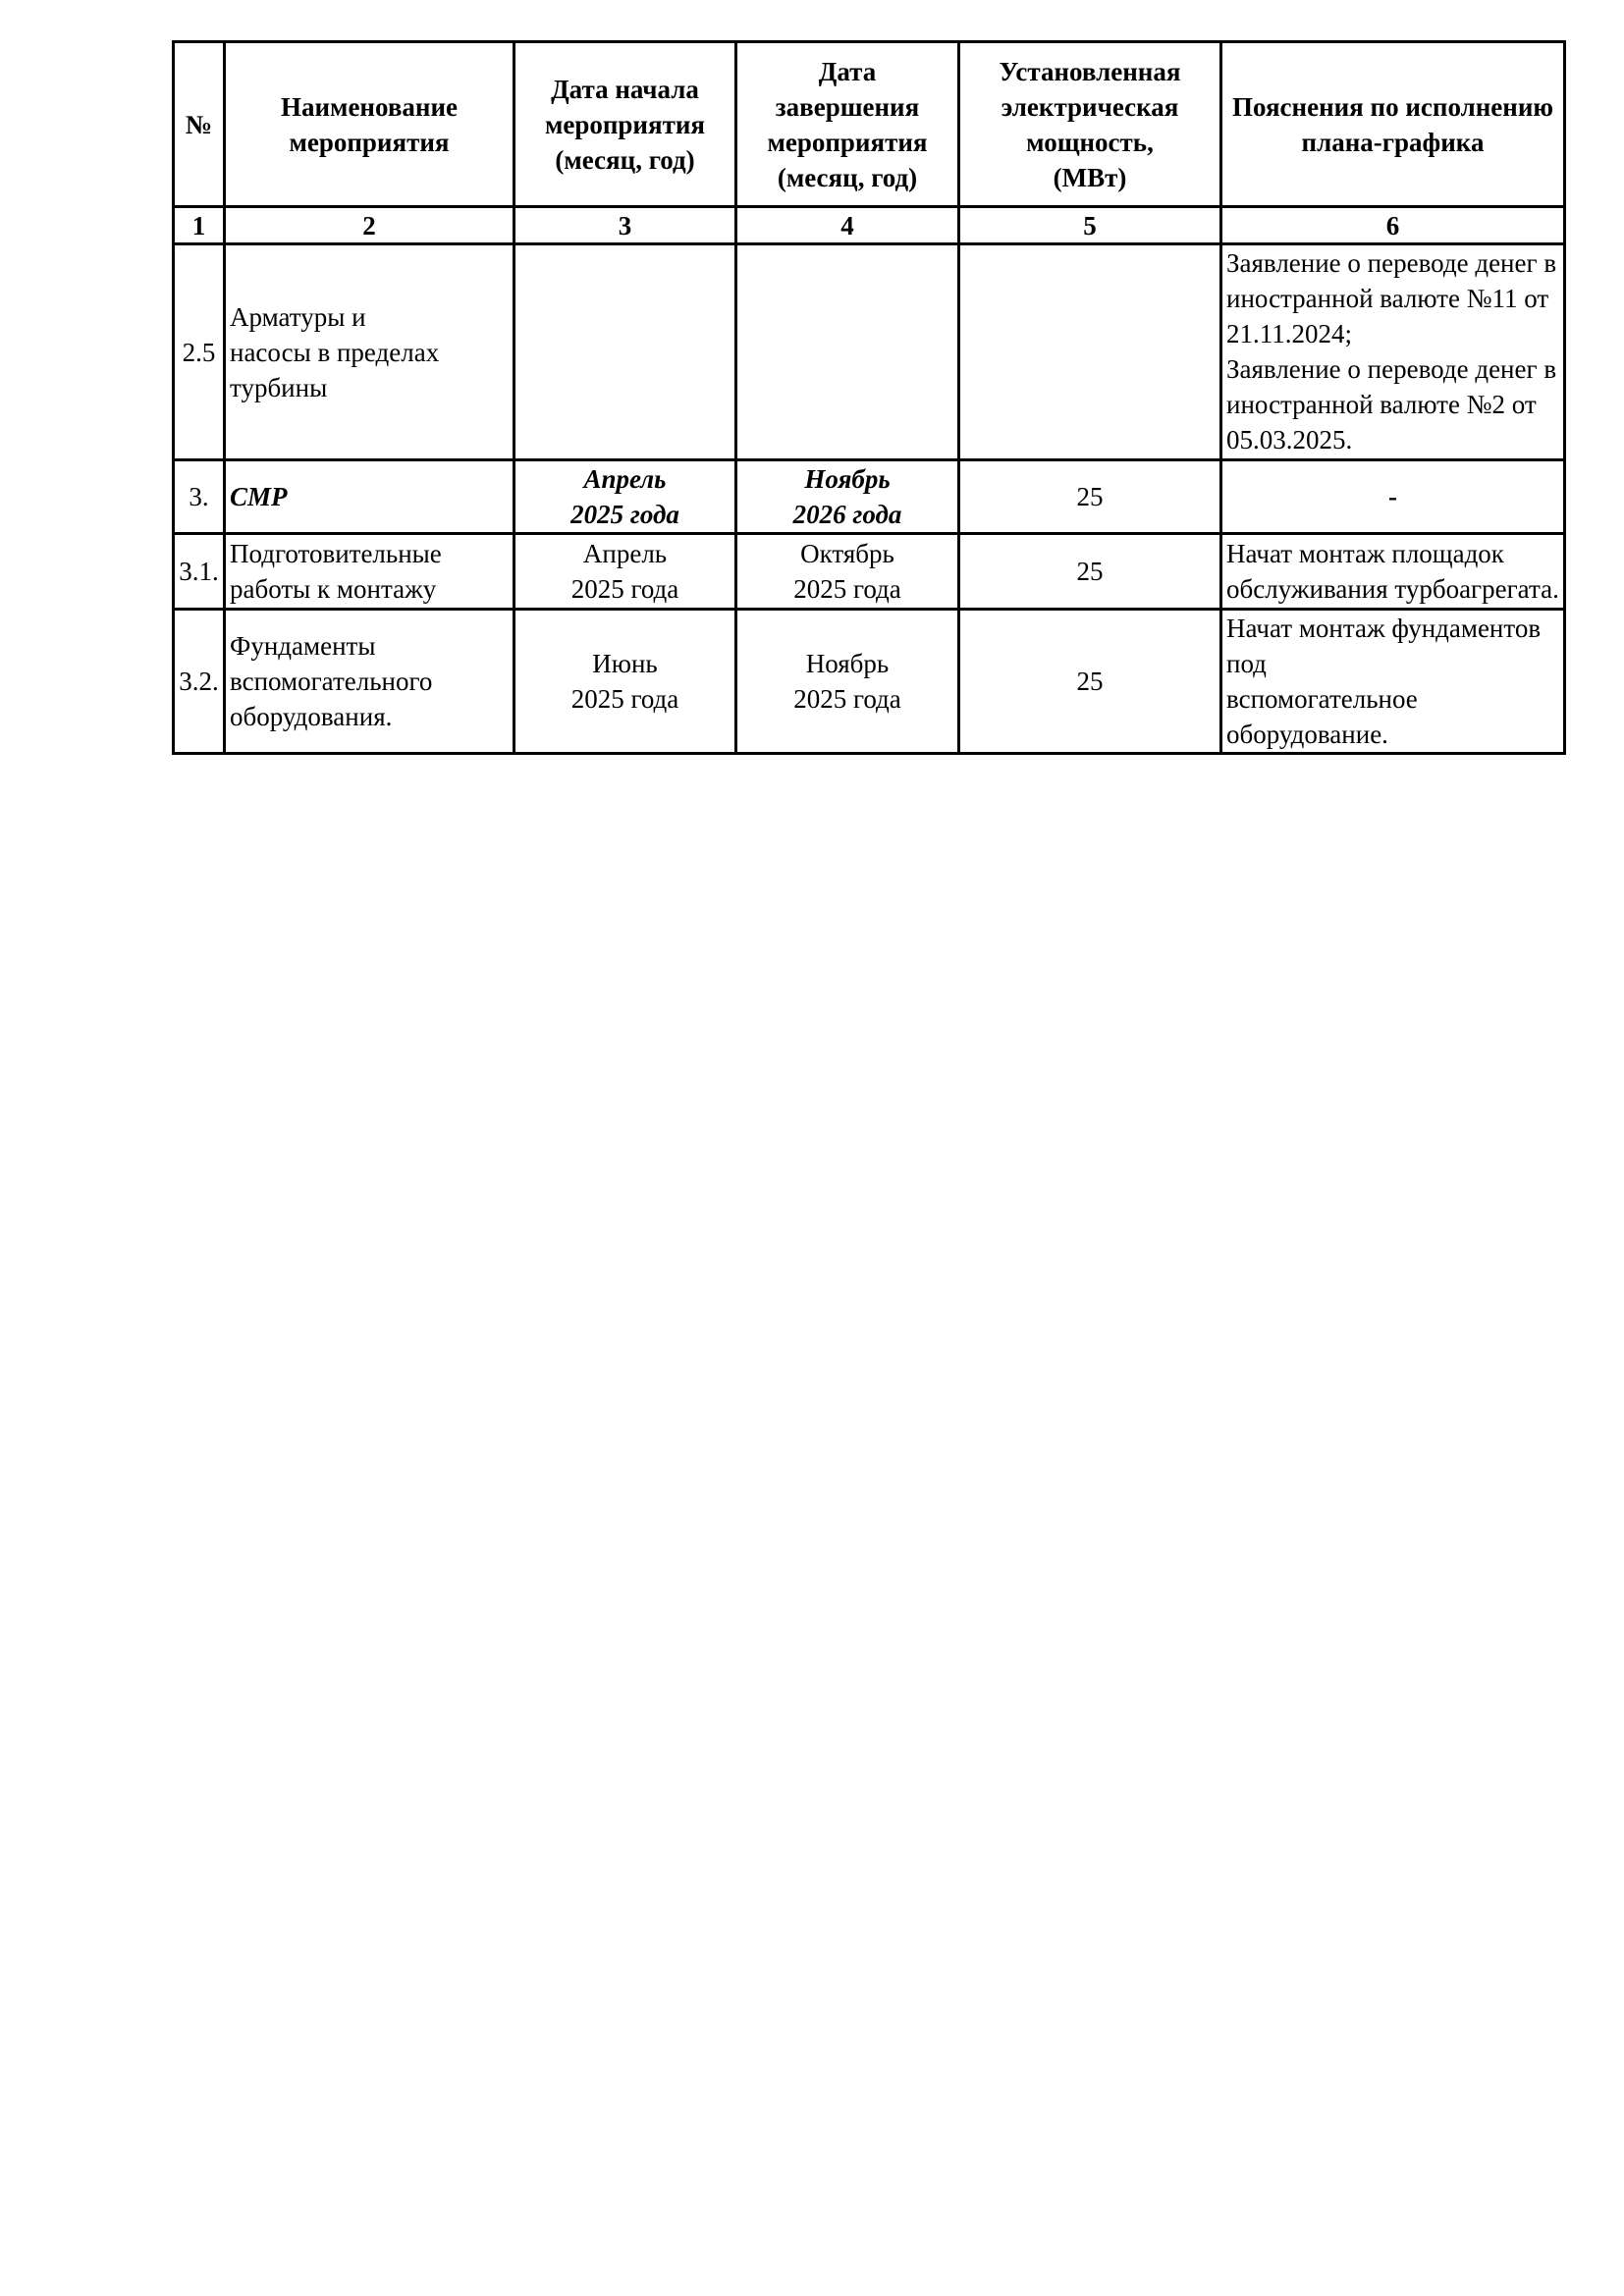 The image size is (1624, 2296). Describe the element at coordinates (847, 351) in the screenshot. I see `end-date` at that location.